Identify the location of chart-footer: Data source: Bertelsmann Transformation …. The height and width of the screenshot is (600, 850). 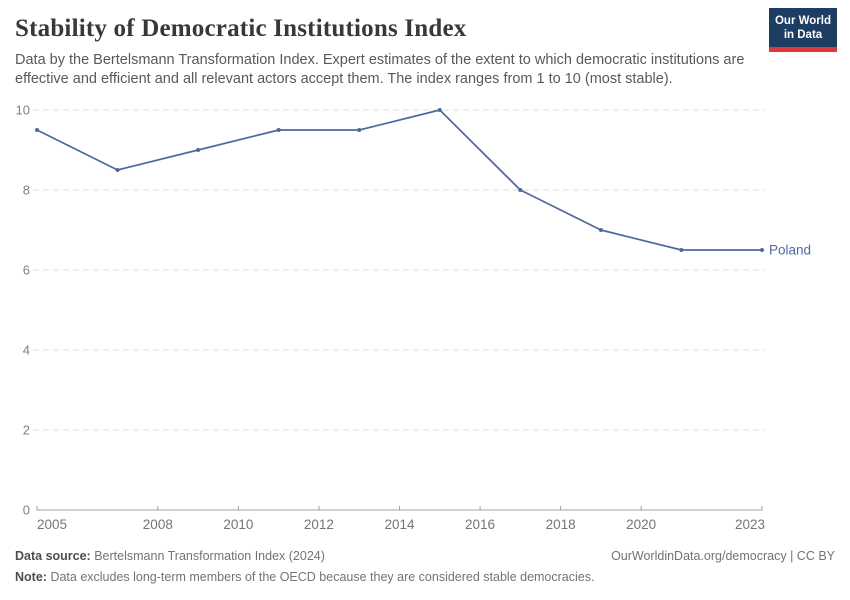
(425, 567).